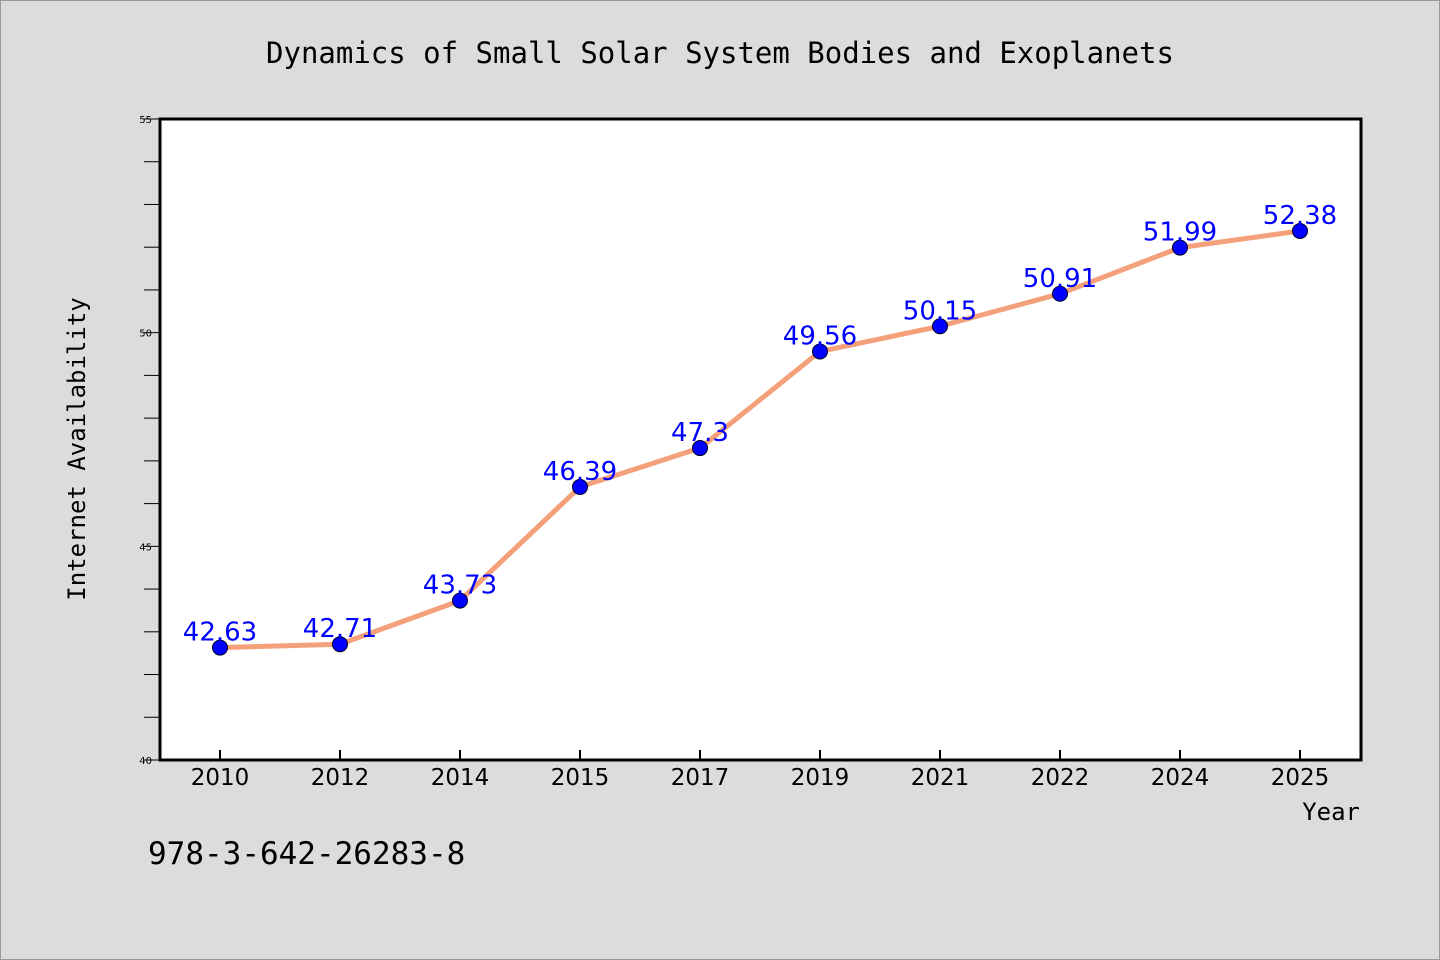  I want to click on x-tick-label: 2015, so click(580, 778).